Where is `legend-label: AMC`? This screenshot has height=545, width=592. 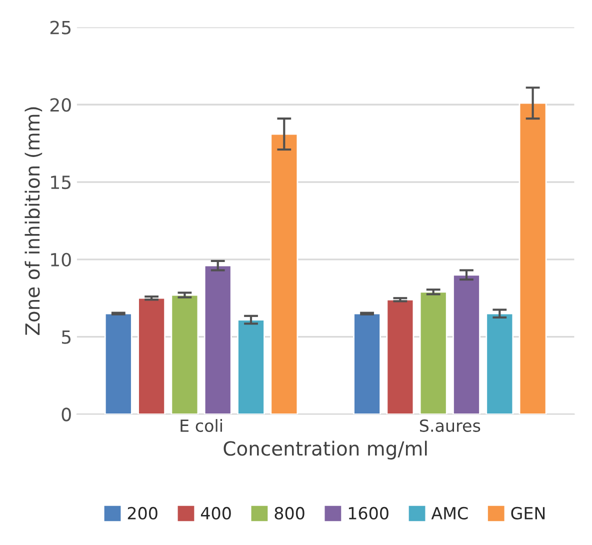 legend-label: AMC is located at coordinates (449, 513).